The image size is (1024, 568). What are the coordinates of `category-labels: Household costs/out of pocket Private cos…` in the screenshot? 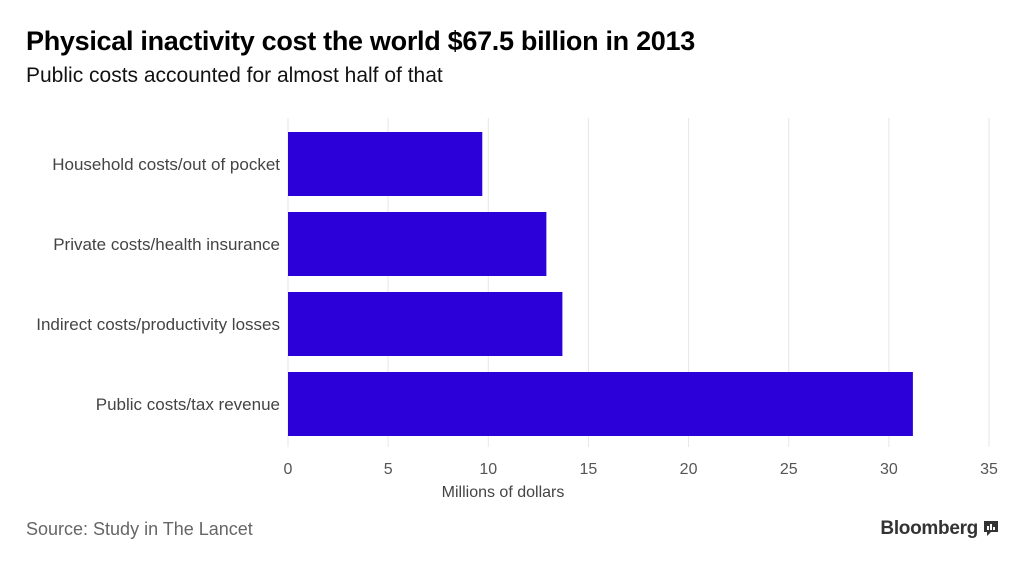 It's located at (158, 284).